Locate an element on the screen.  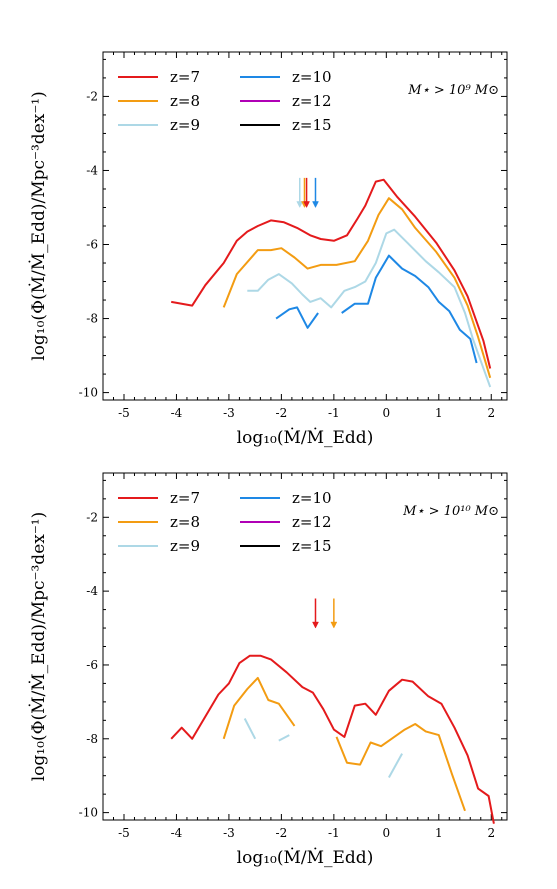
mass-cut-annotation: M⋆ > 10¹⁰ M⊙ is located at coordinates (450, 511).